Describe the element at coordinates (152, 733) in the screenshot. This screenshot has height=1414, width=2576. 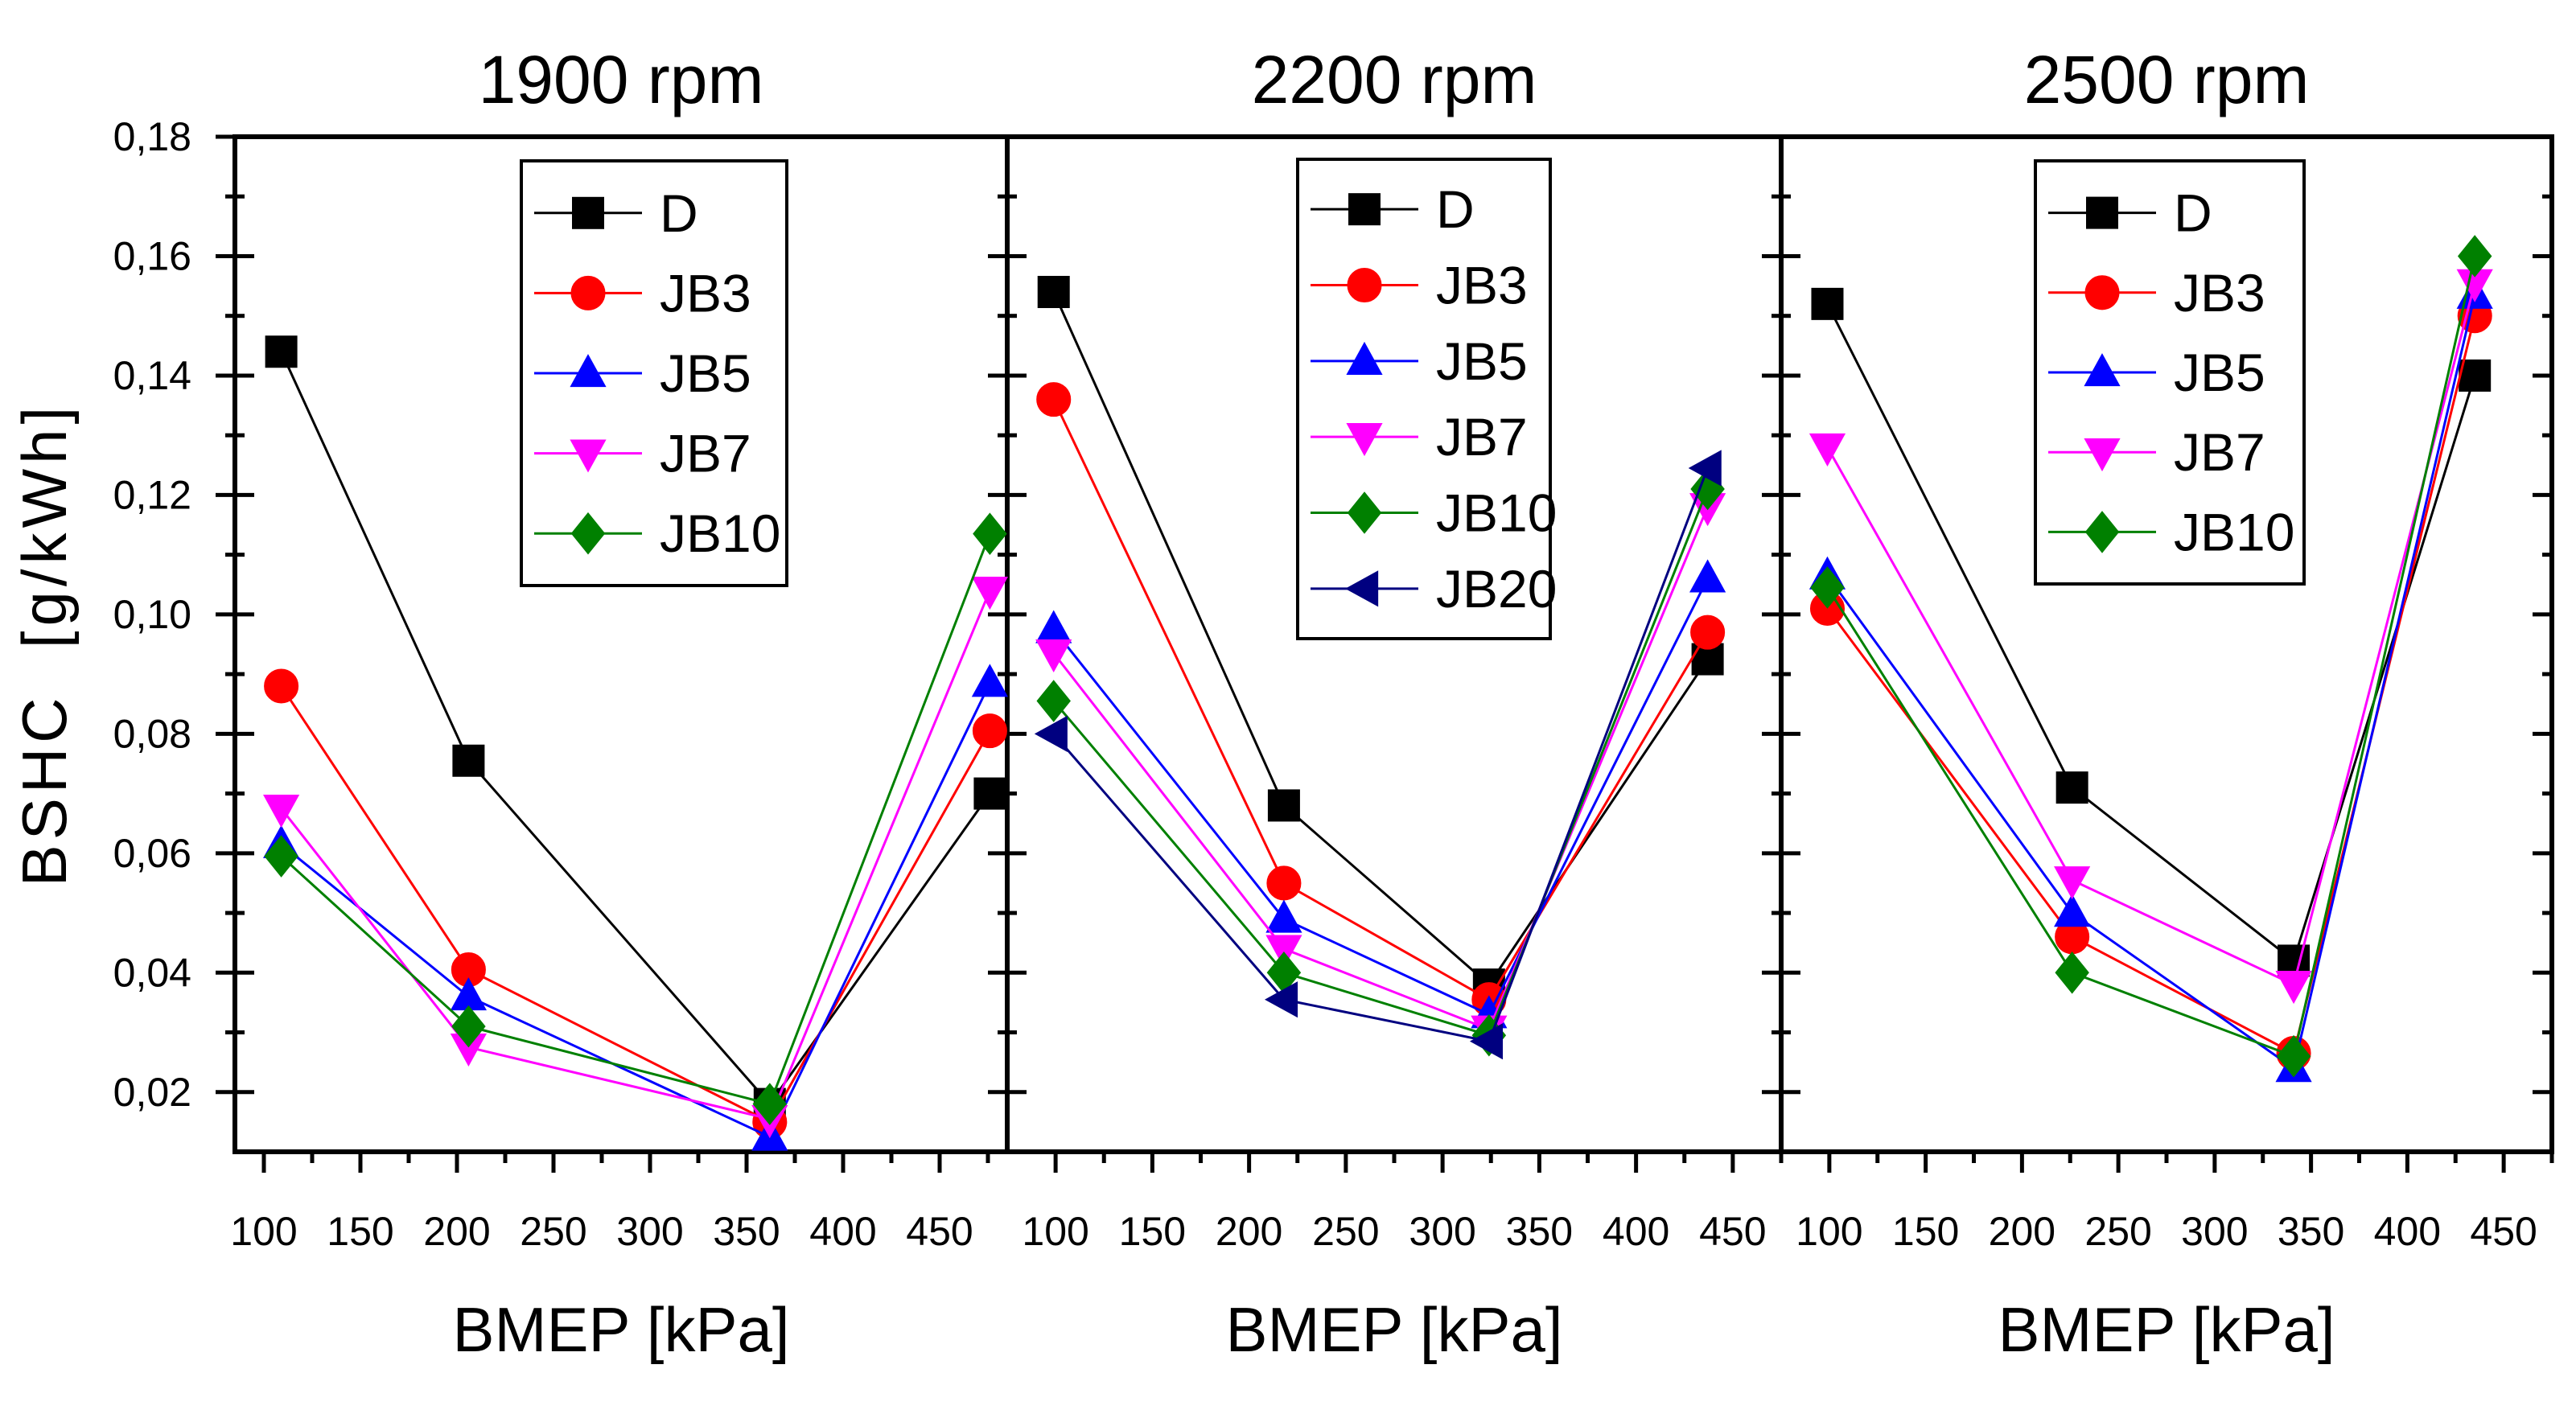
I see `y-tick-label: 0,08` at that location.